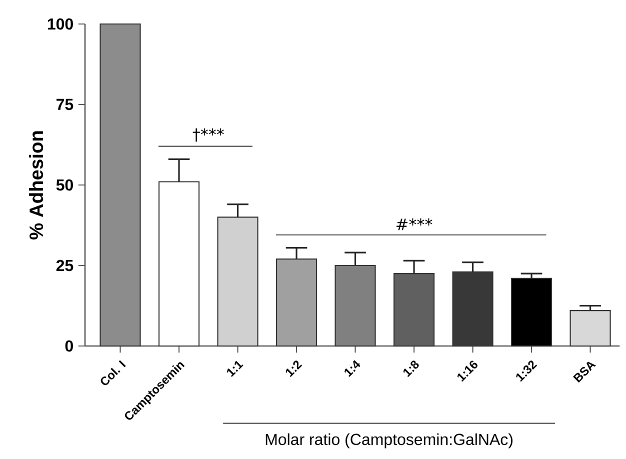 Image resolution: width=626 pixels, height=459 pixels. What do you see at coordinates (235, 368) in the screenshot?
I see `x-tick-label: 1:1` at bounding box center [235, 368].